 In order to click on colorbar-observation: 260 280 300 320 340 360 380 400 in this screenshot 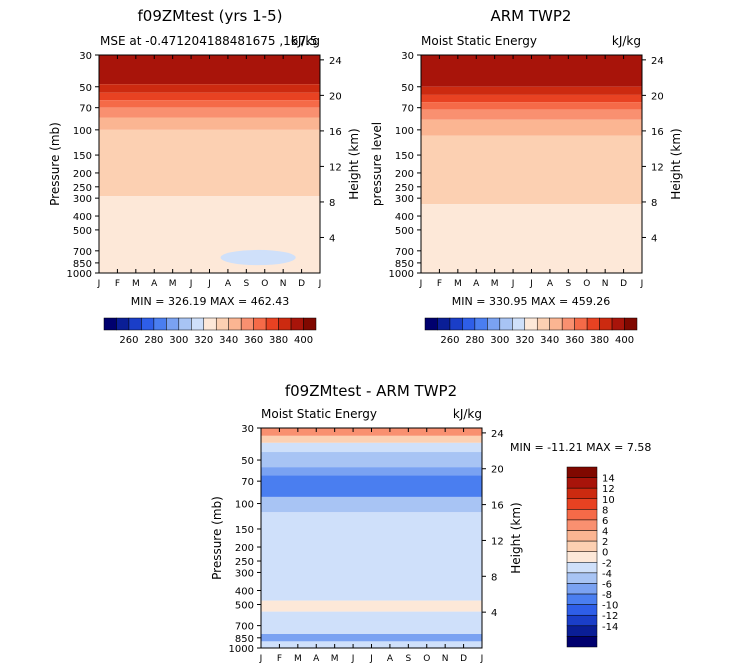, I will do `click(531, 331)`.